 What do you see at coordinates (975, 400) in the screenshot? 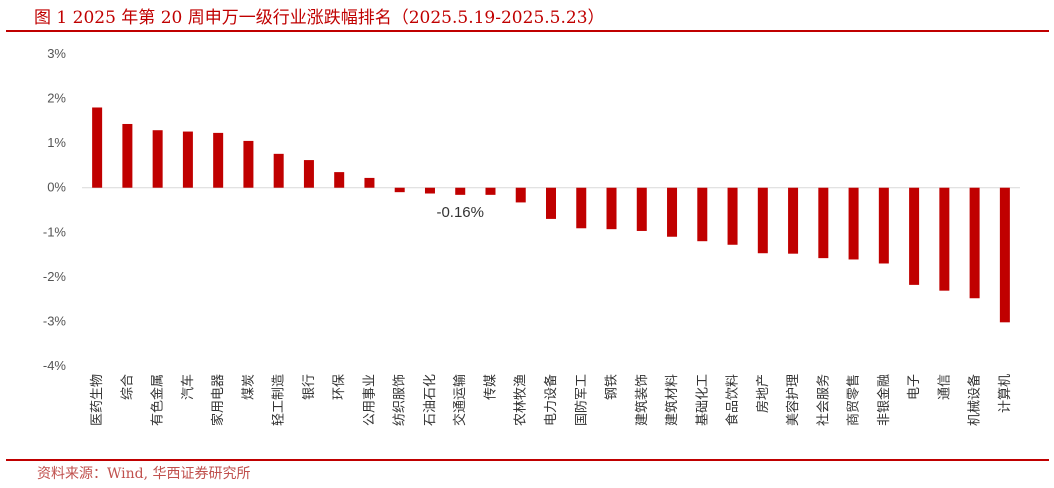
I see `category-label: 机械设备` at bounding box center [975, 400].